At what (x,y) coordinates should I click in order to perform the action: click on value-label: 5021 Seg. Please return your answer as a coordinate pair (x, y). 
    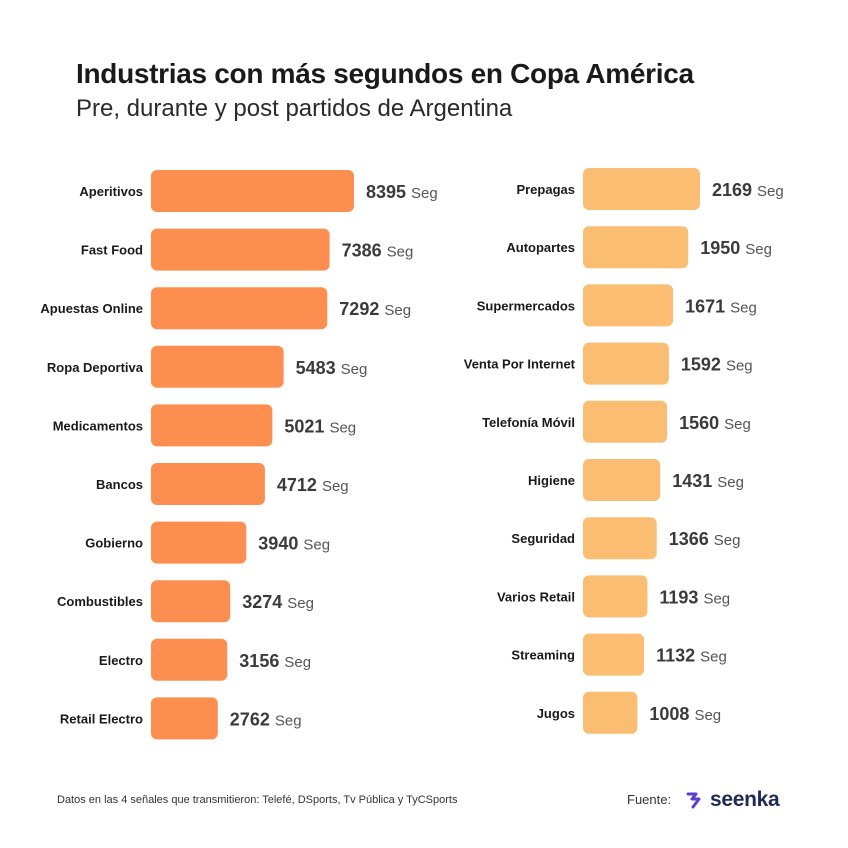
    Looking at the image, I should click on (320, 426).